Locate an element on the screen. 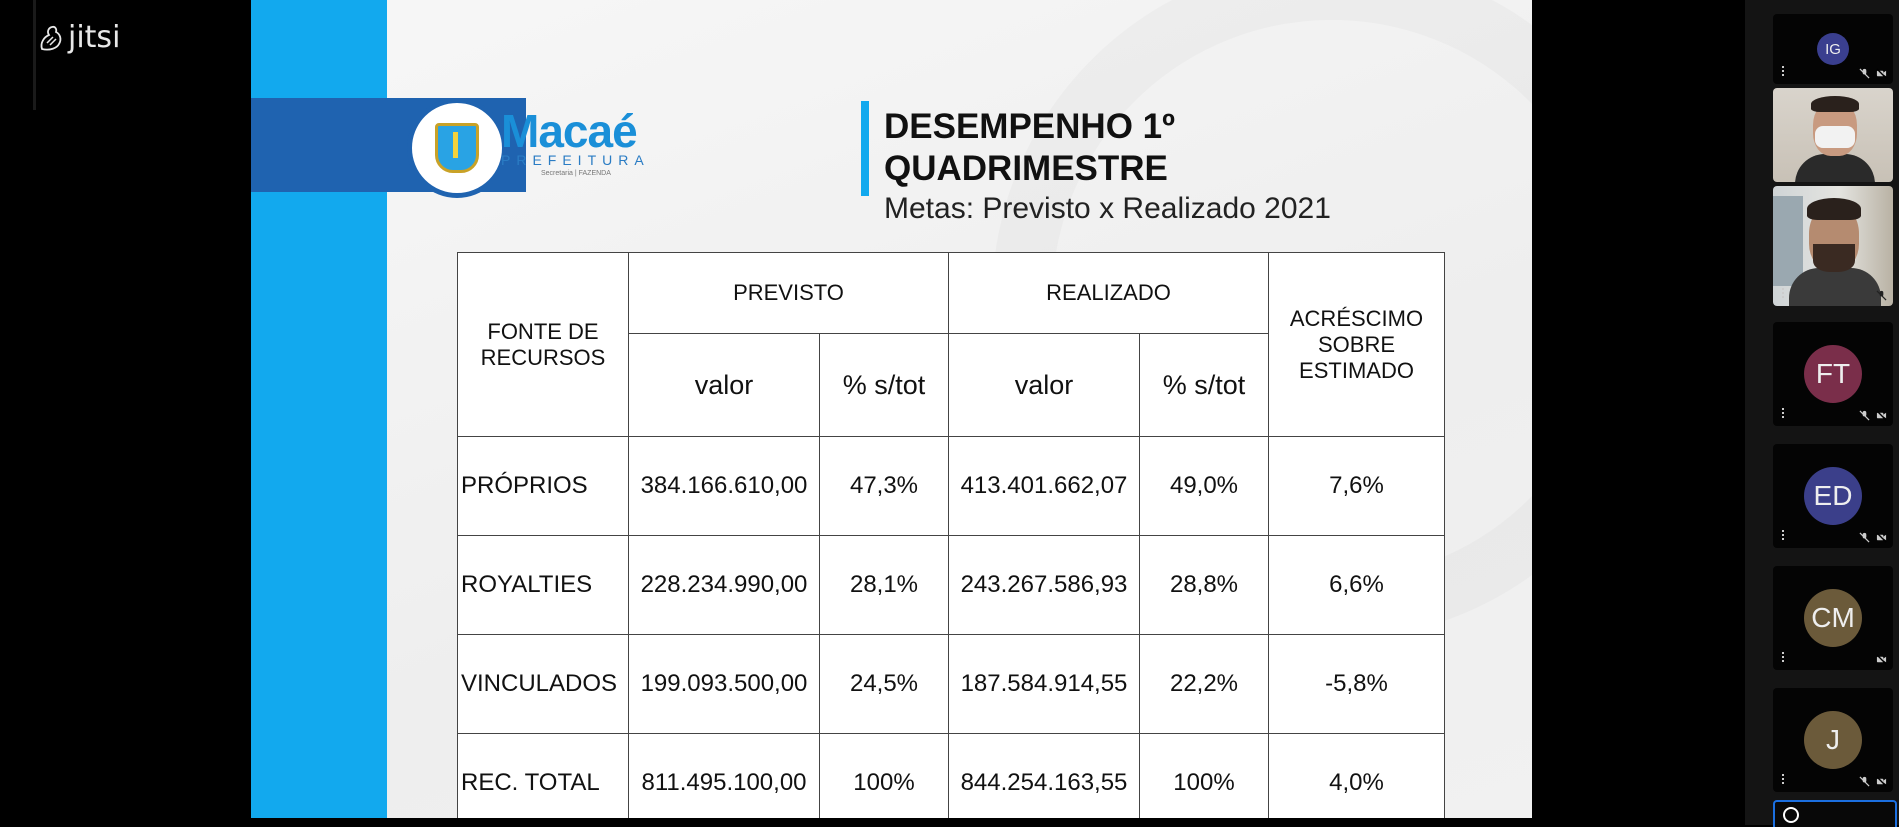  cell-source: VINCULADOS is located at coordinates (543, 684).